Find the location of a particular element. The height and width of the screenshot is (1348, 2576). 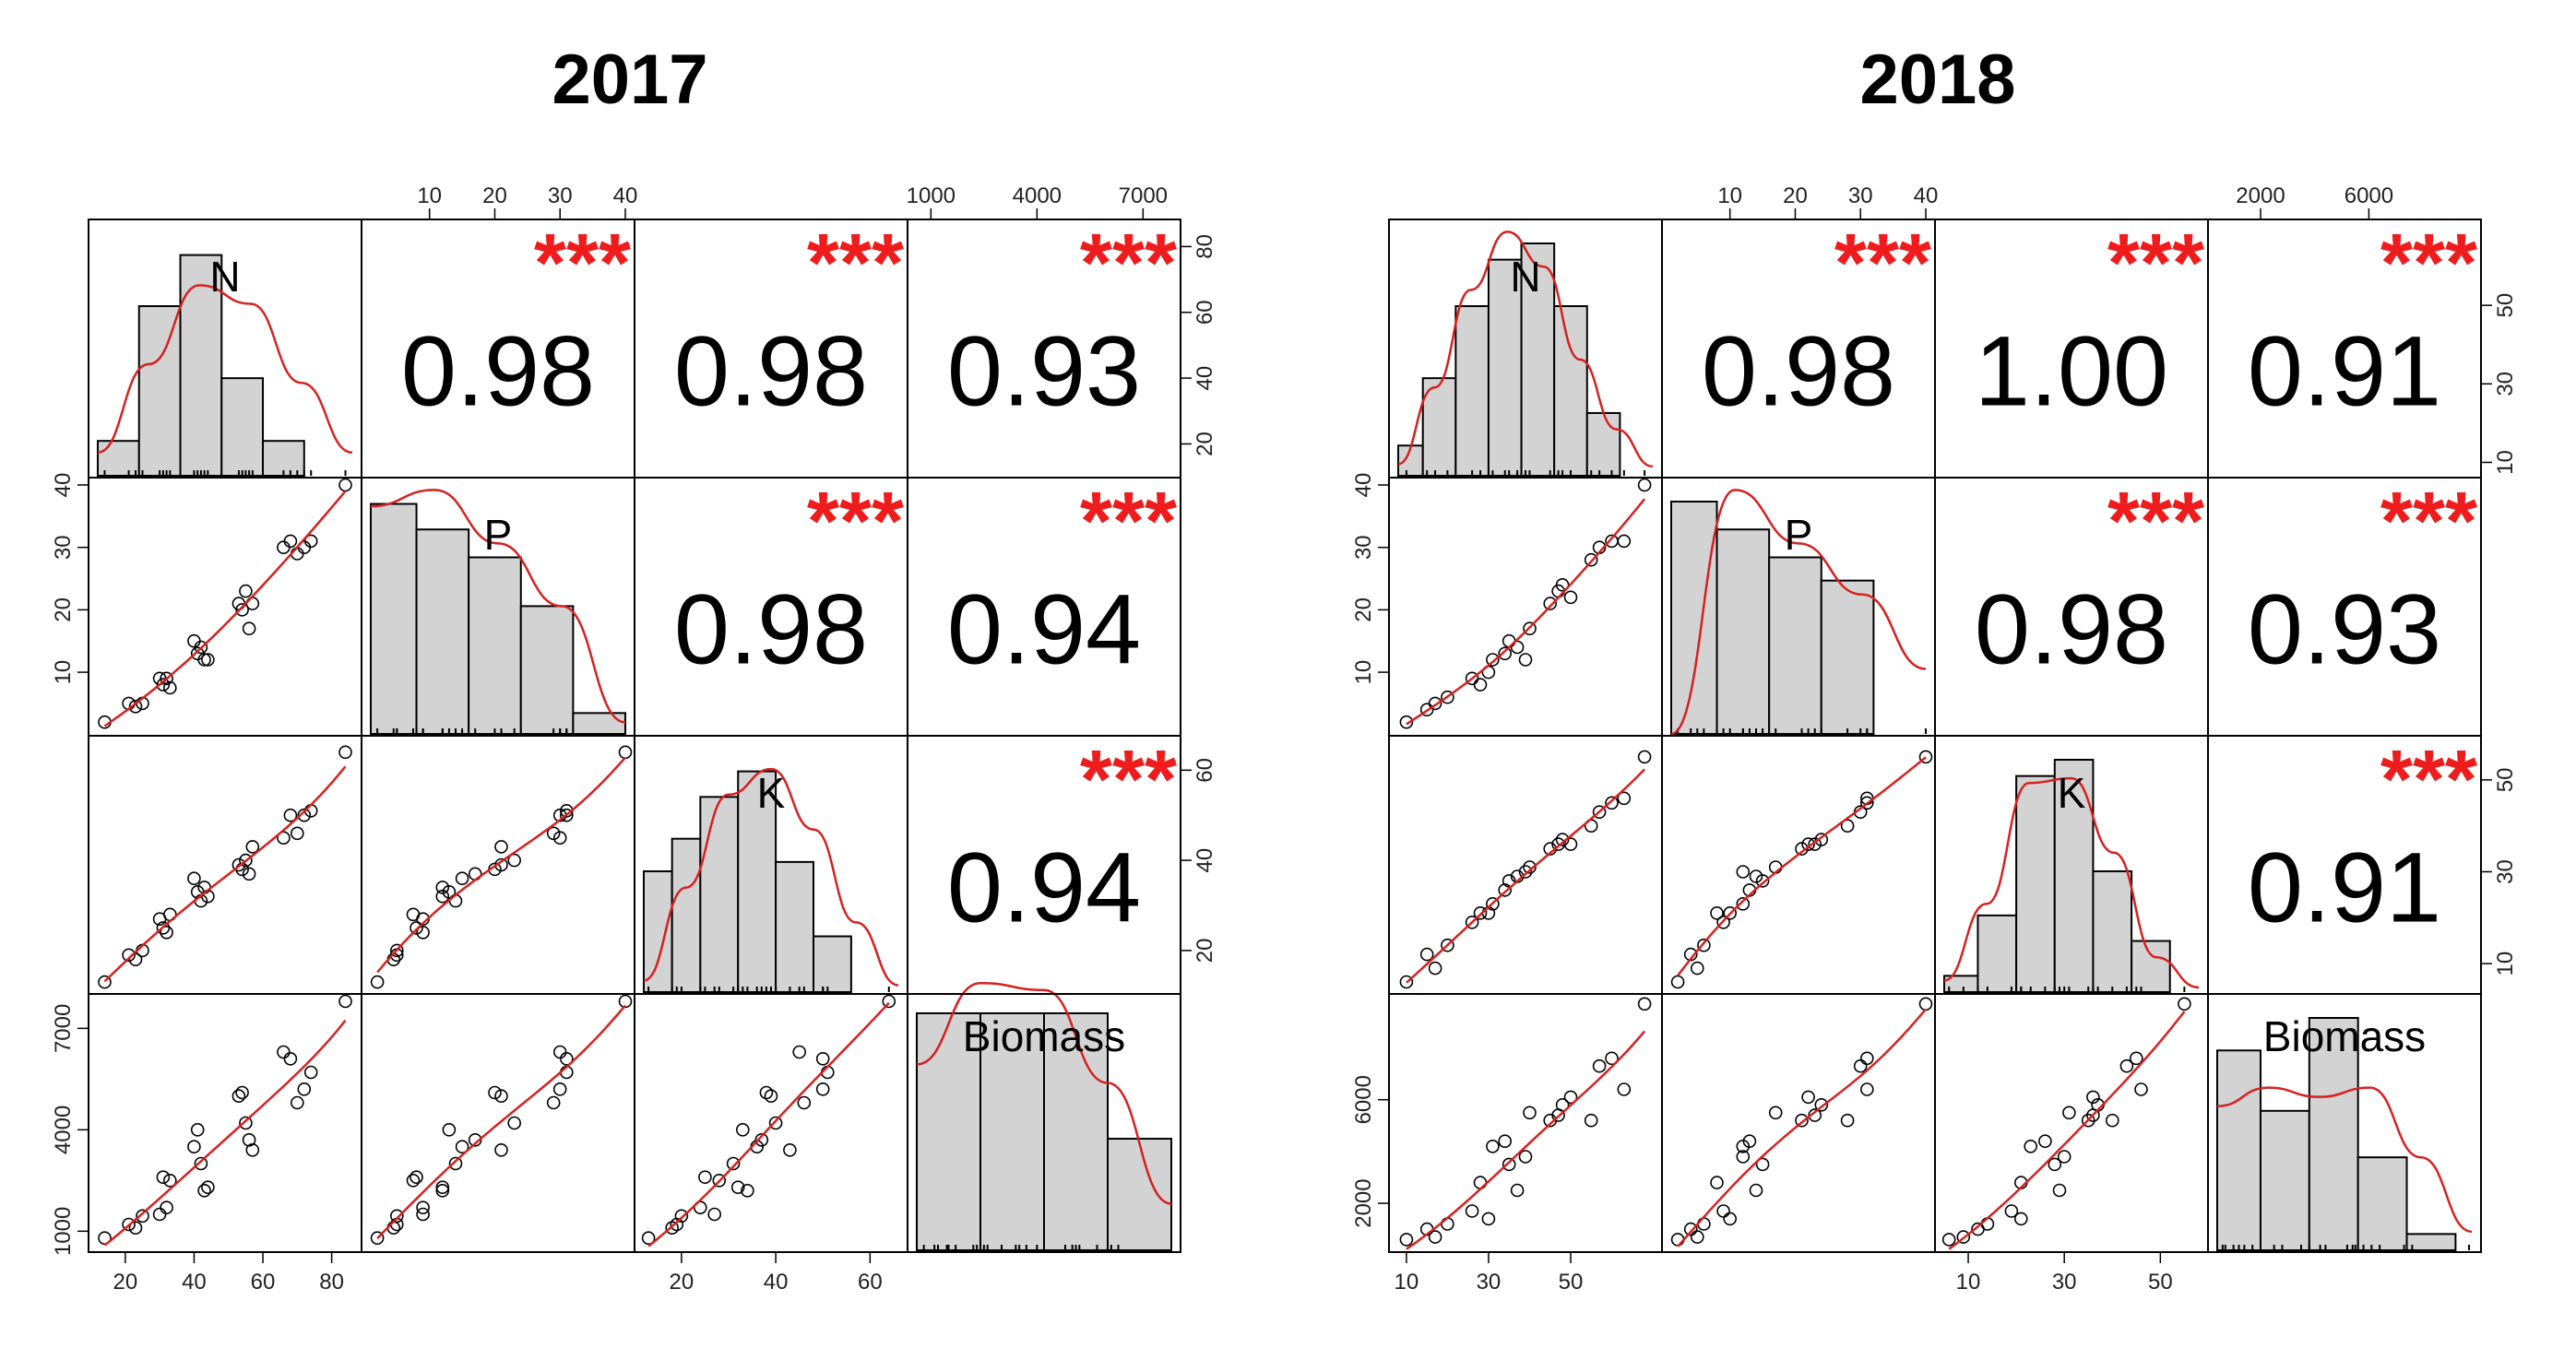

left-axis-label: 7000 is located at coordinates (63, 1028).